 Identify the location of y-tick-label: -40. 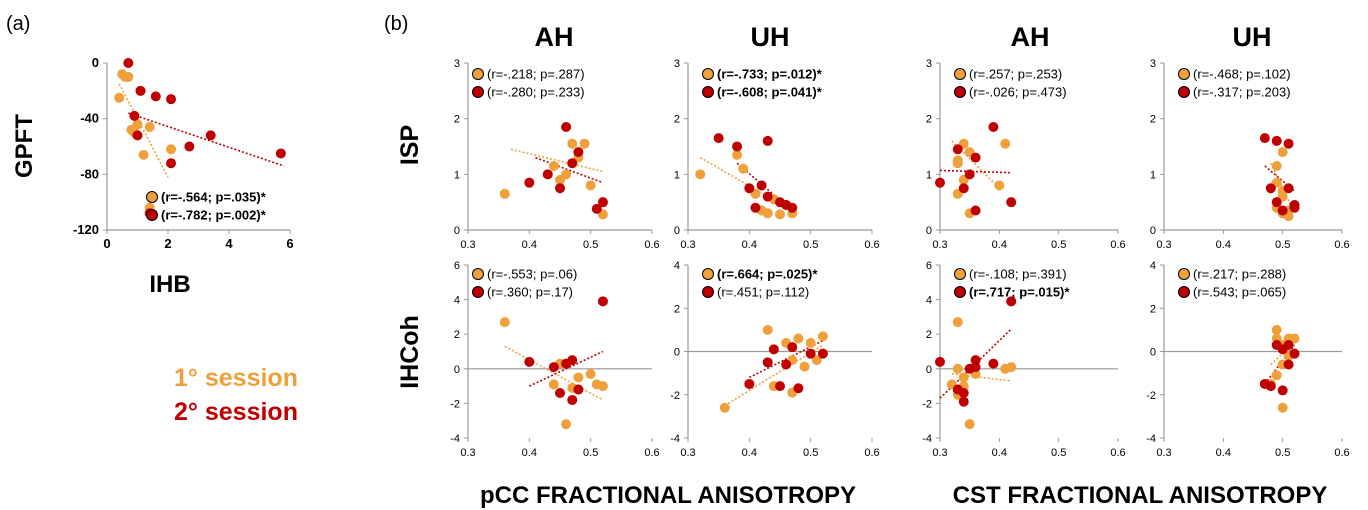
(89, 118).